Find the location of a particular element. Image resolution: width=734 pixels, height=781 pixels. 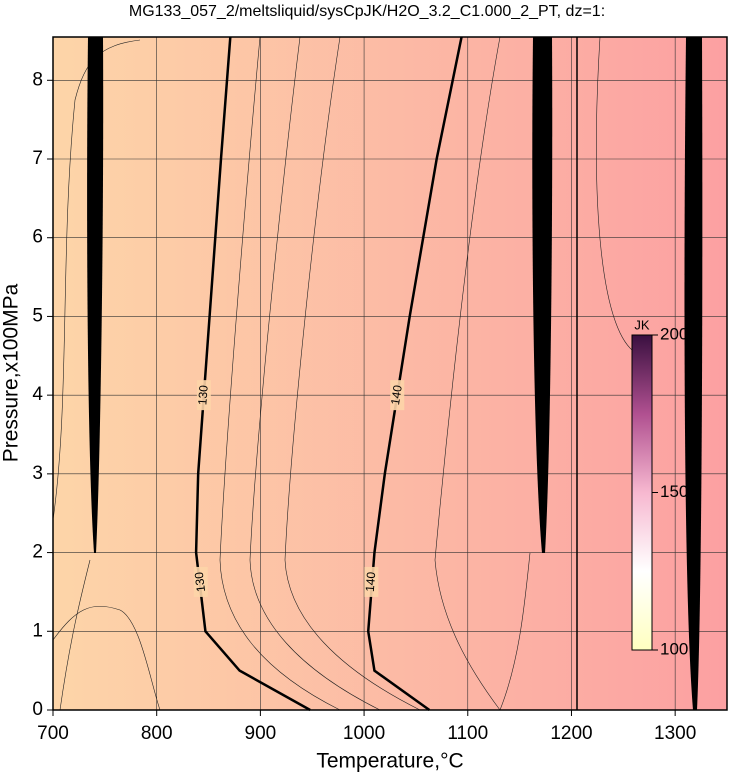

y-tick-label: 7 is located at coordinates (37, 158).